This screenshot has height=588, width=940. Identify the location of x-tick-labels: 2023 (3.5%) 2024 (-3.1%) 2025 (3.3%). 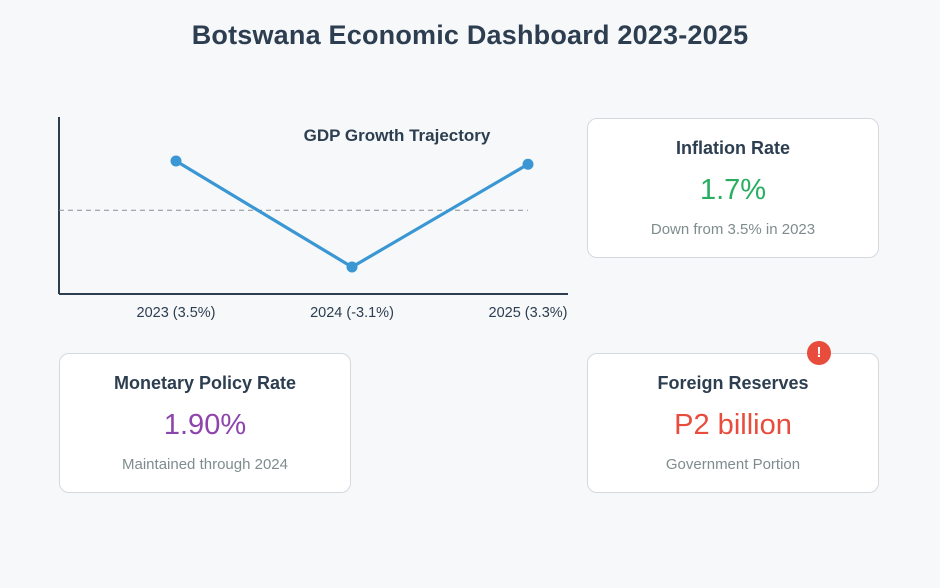
(352, 313).